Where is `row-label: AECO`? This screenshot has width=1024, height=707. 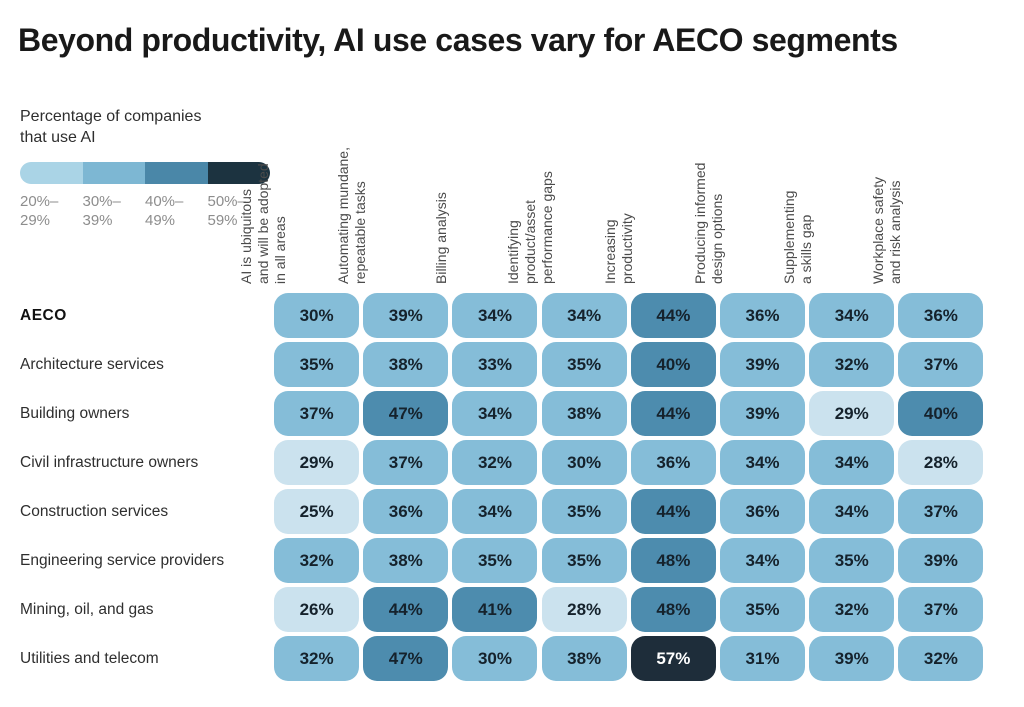 row-label: AECO is located at coordinates (43, 315).